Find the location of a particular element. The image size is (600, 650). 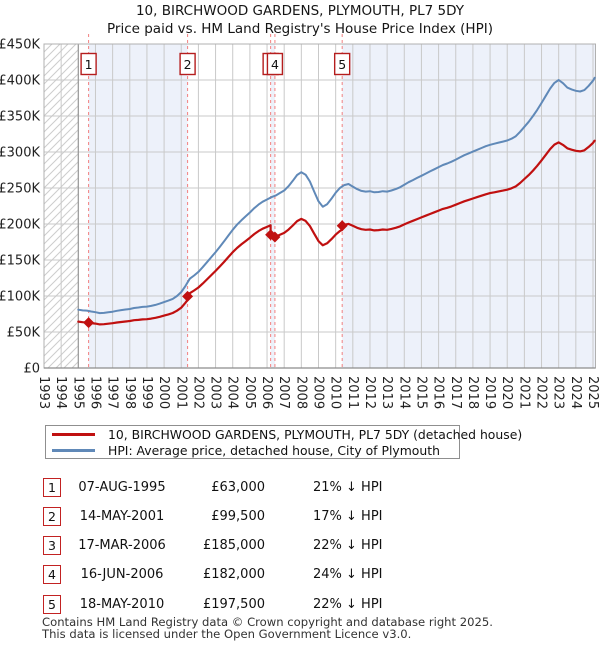

x-axis-tick-label: 2011 is located at coordinates (352, 392).